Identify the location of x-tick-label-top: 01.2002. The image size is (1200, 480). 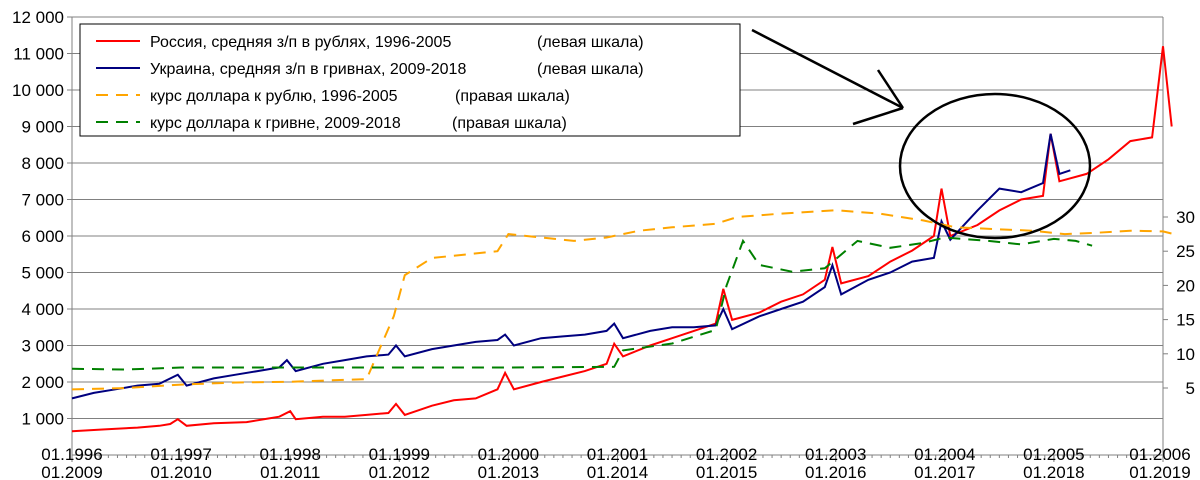
(726, 454).